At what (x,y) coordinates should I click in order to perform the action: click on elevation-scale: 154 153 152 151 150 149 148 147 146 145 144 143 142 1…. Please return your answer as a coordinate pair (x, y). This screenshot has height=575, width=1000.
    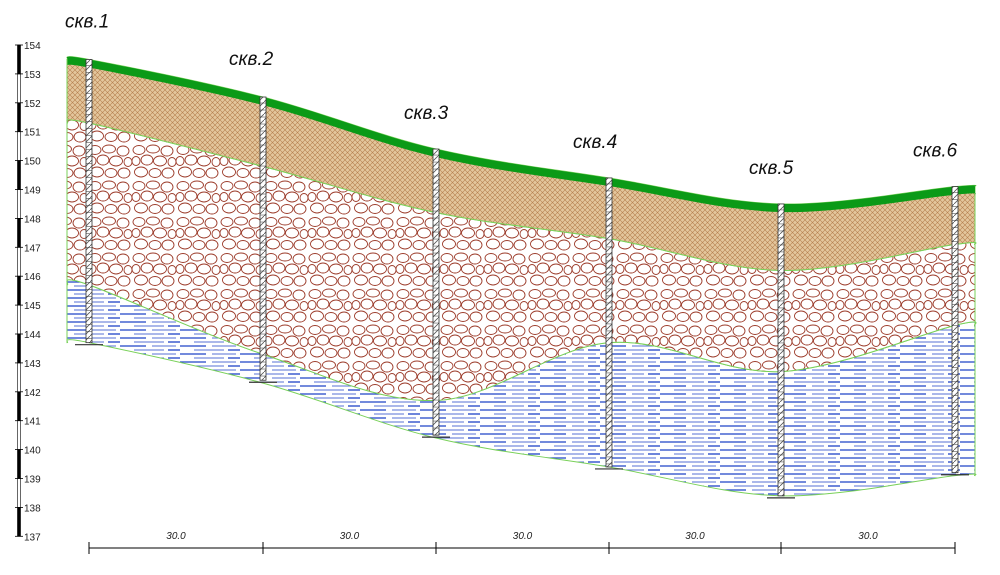
    Looking at the image, I should click on (28, 292).